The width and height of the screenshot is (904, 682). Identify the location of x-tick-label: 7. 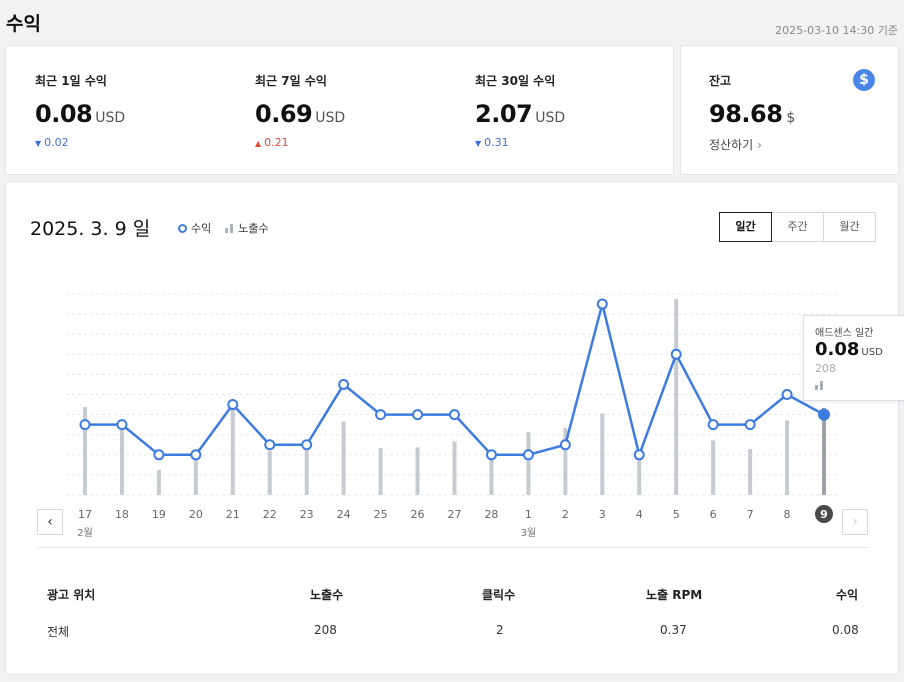
(750, 514).